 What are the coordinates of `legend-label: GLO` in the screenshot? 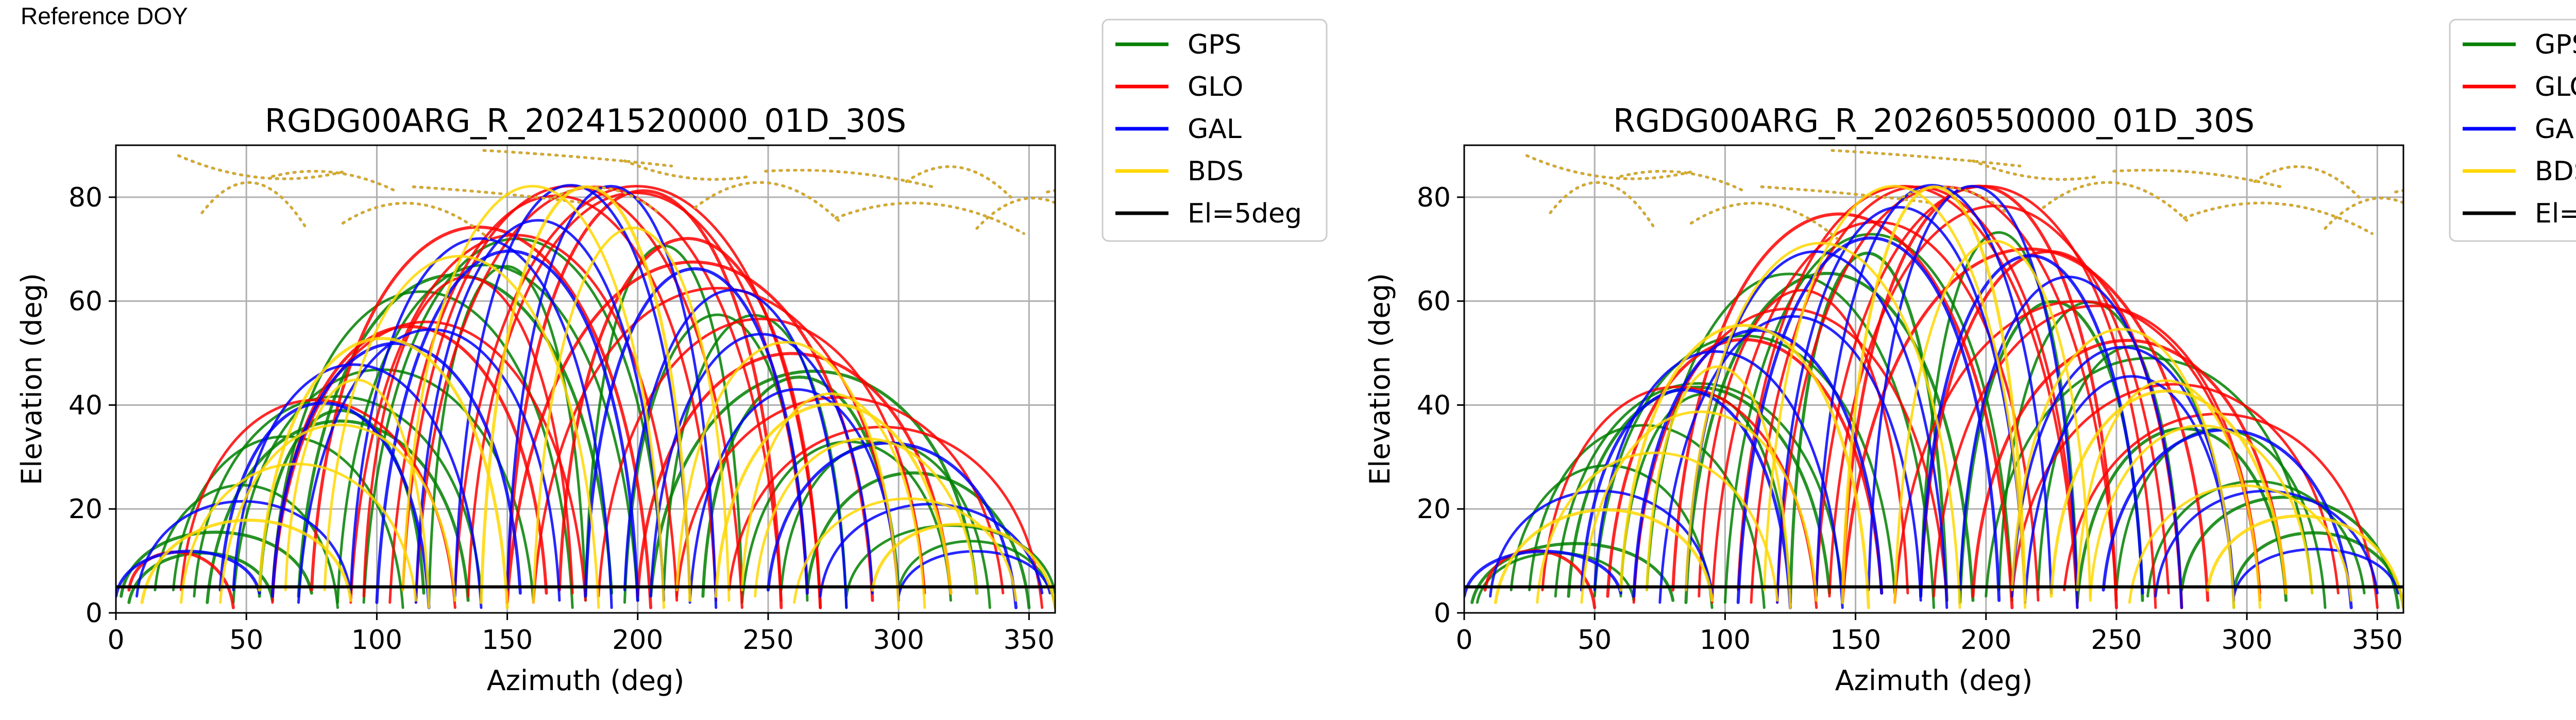 It's located at (2555, 87).